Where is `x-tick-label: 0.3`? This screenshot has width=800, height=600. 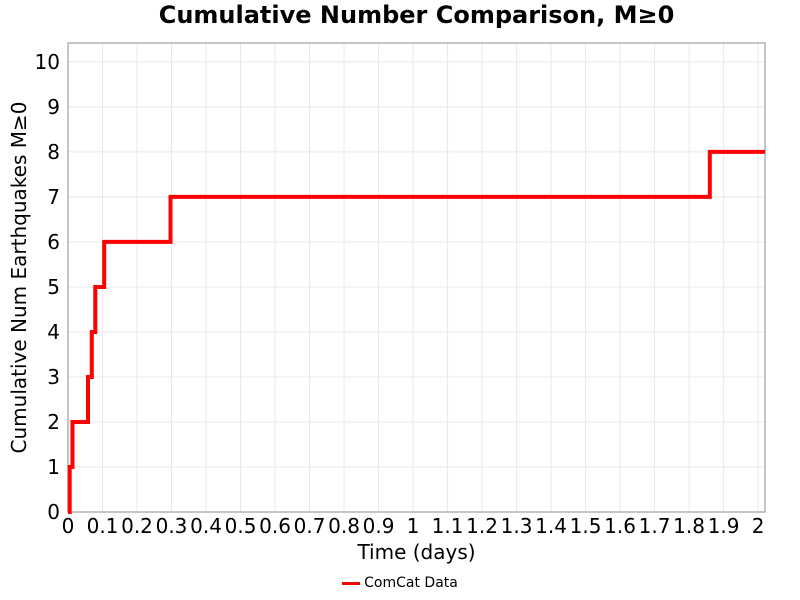 x-tick-label: 0.3 is located at coordinates (172, 526).